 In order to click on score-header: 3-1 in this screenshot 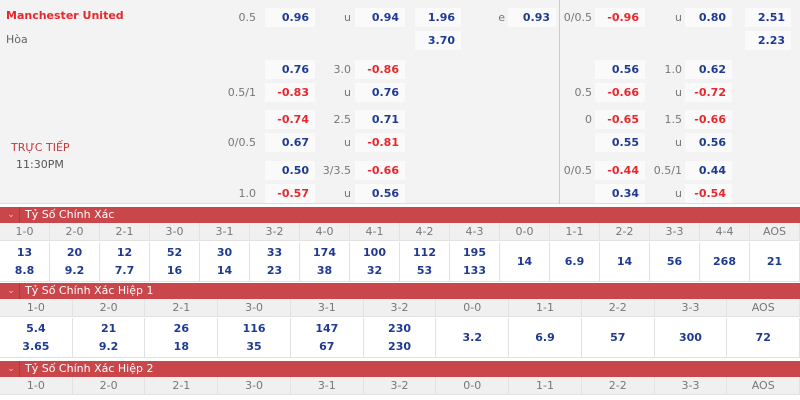, I will do `click(225, 231)`.